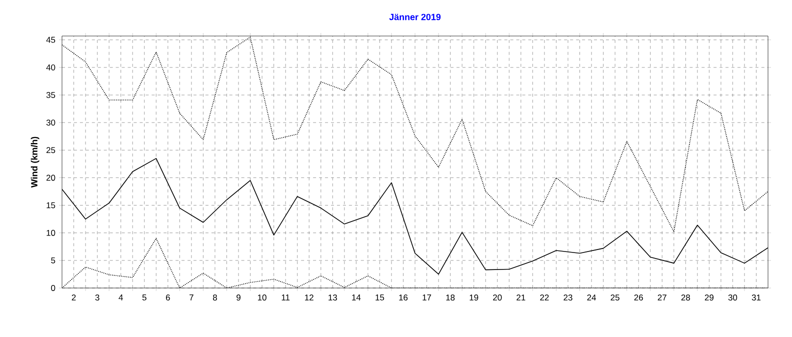  I want to click on x-tick-label: 18, so click(450, 297).